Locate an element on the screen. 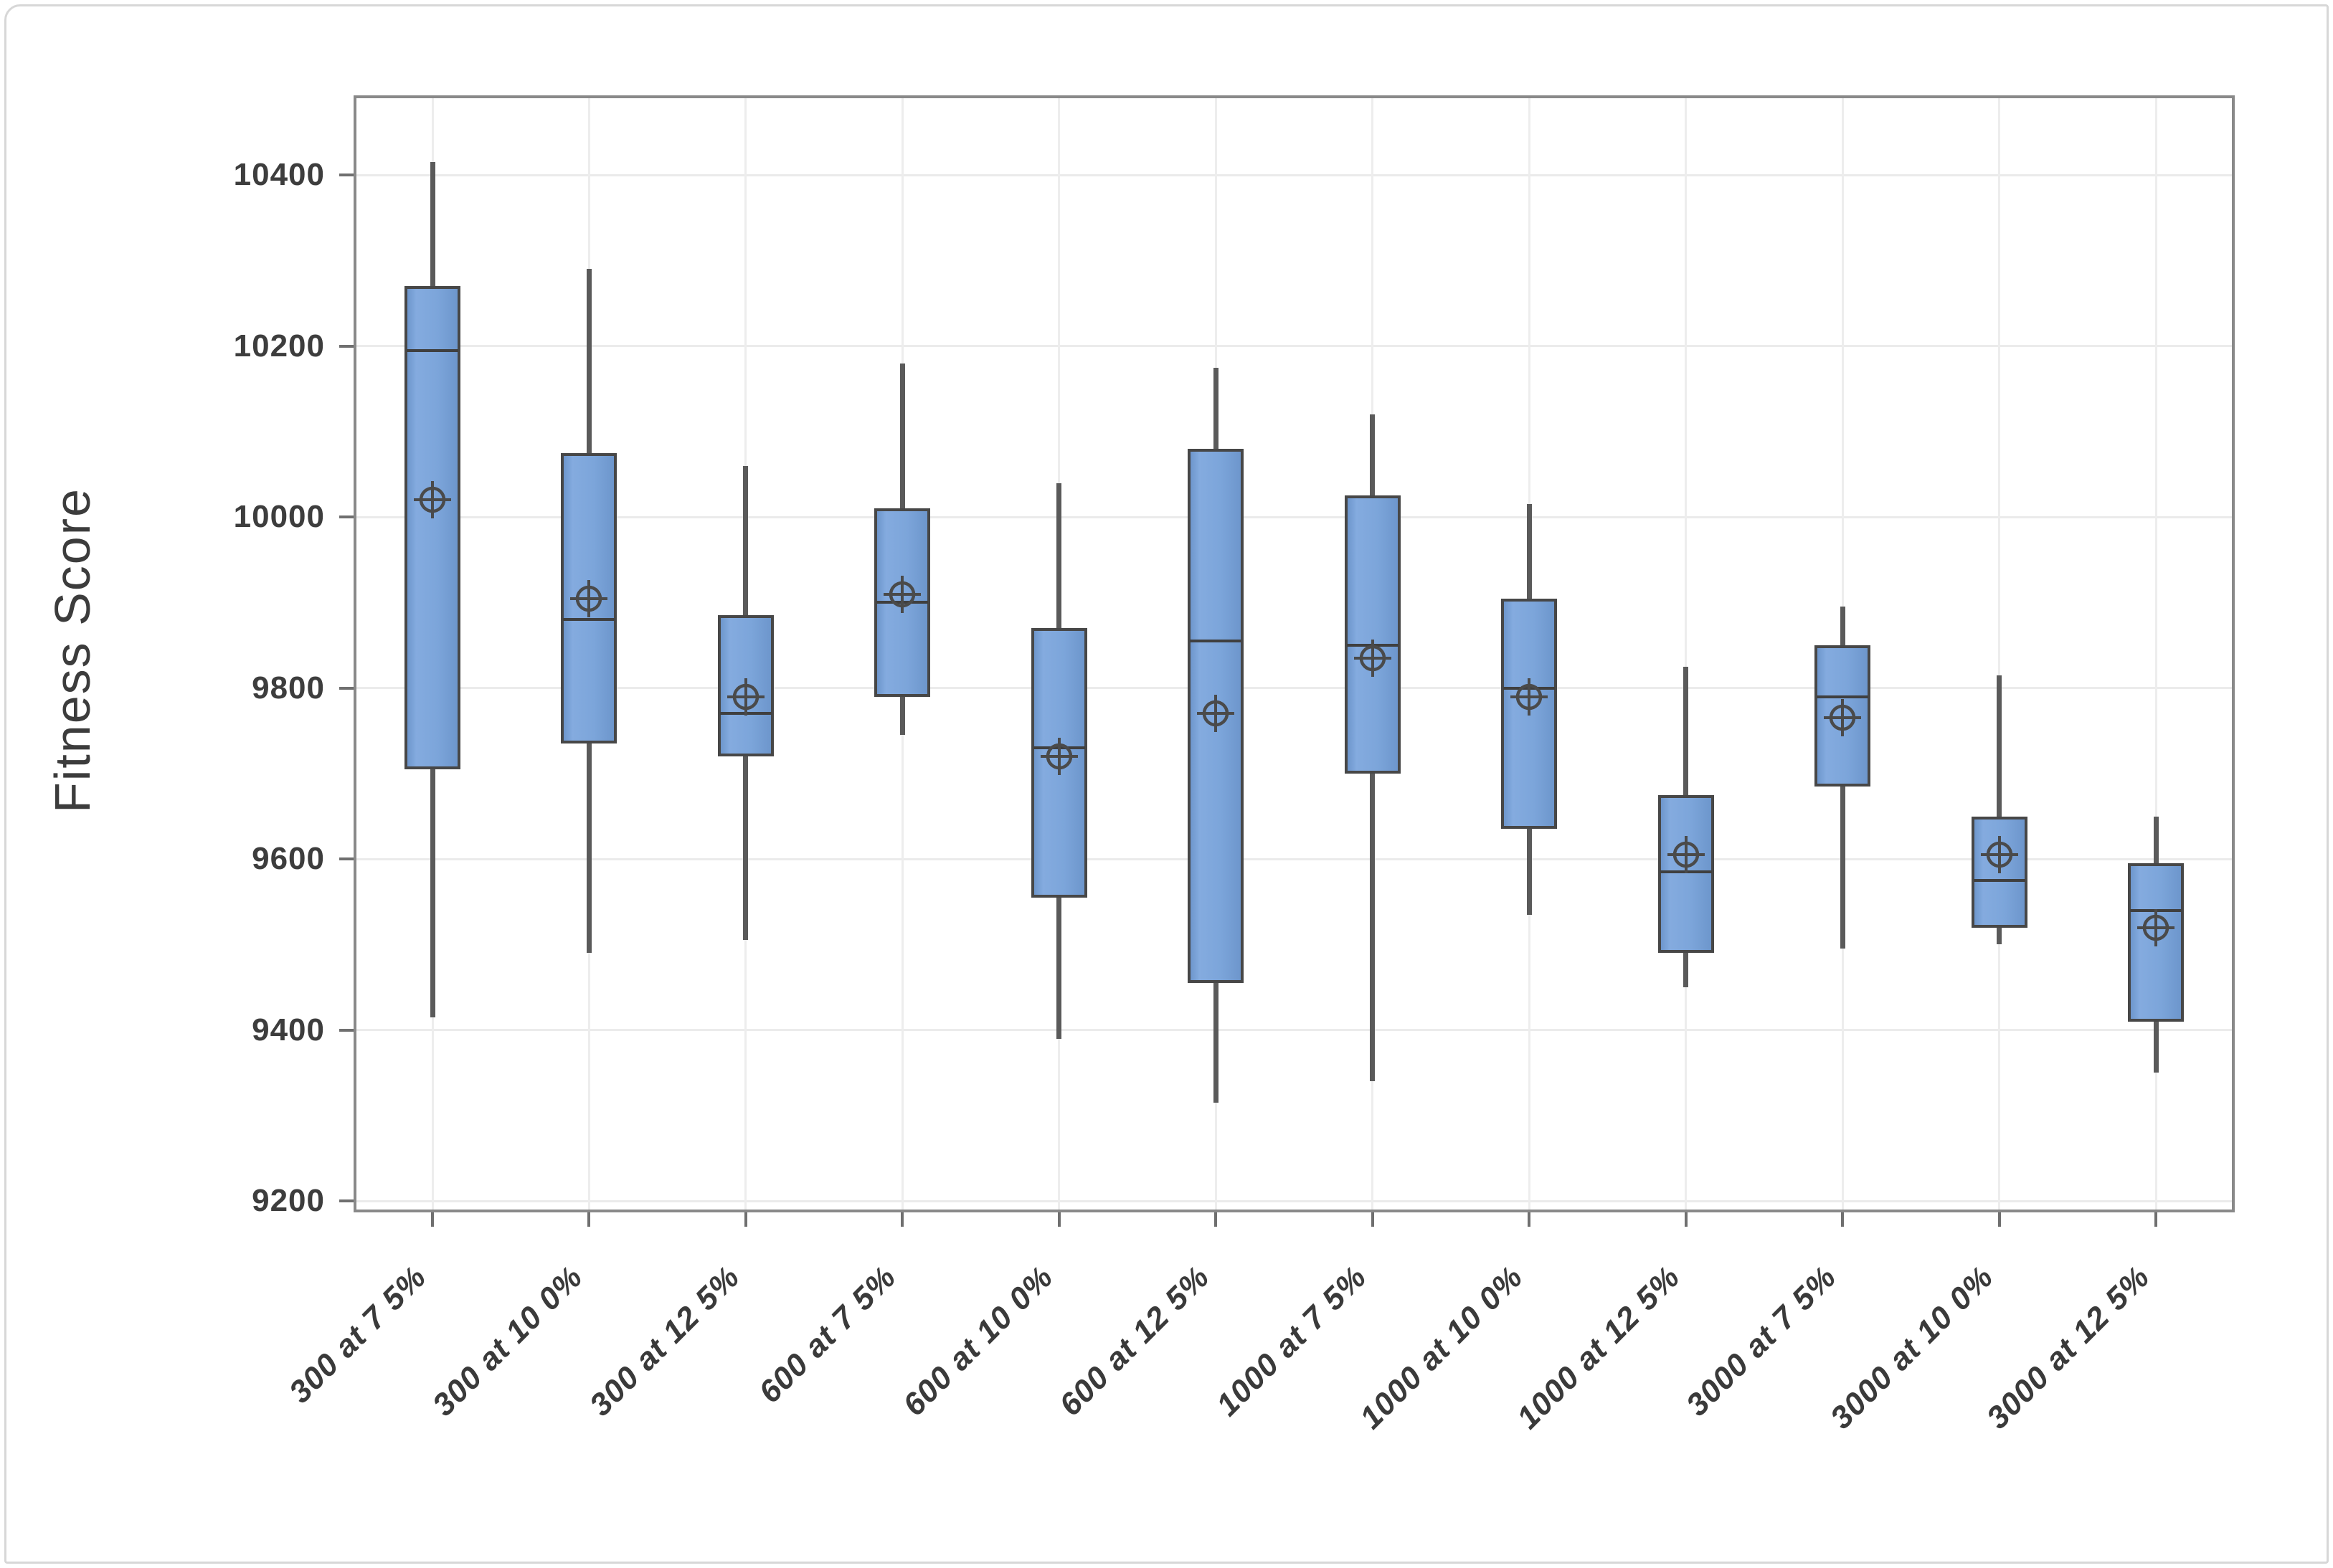 The width and height of the screenshot is (2333, 1568). y-tick-label: 10200 is located at coordinates (279, 346).